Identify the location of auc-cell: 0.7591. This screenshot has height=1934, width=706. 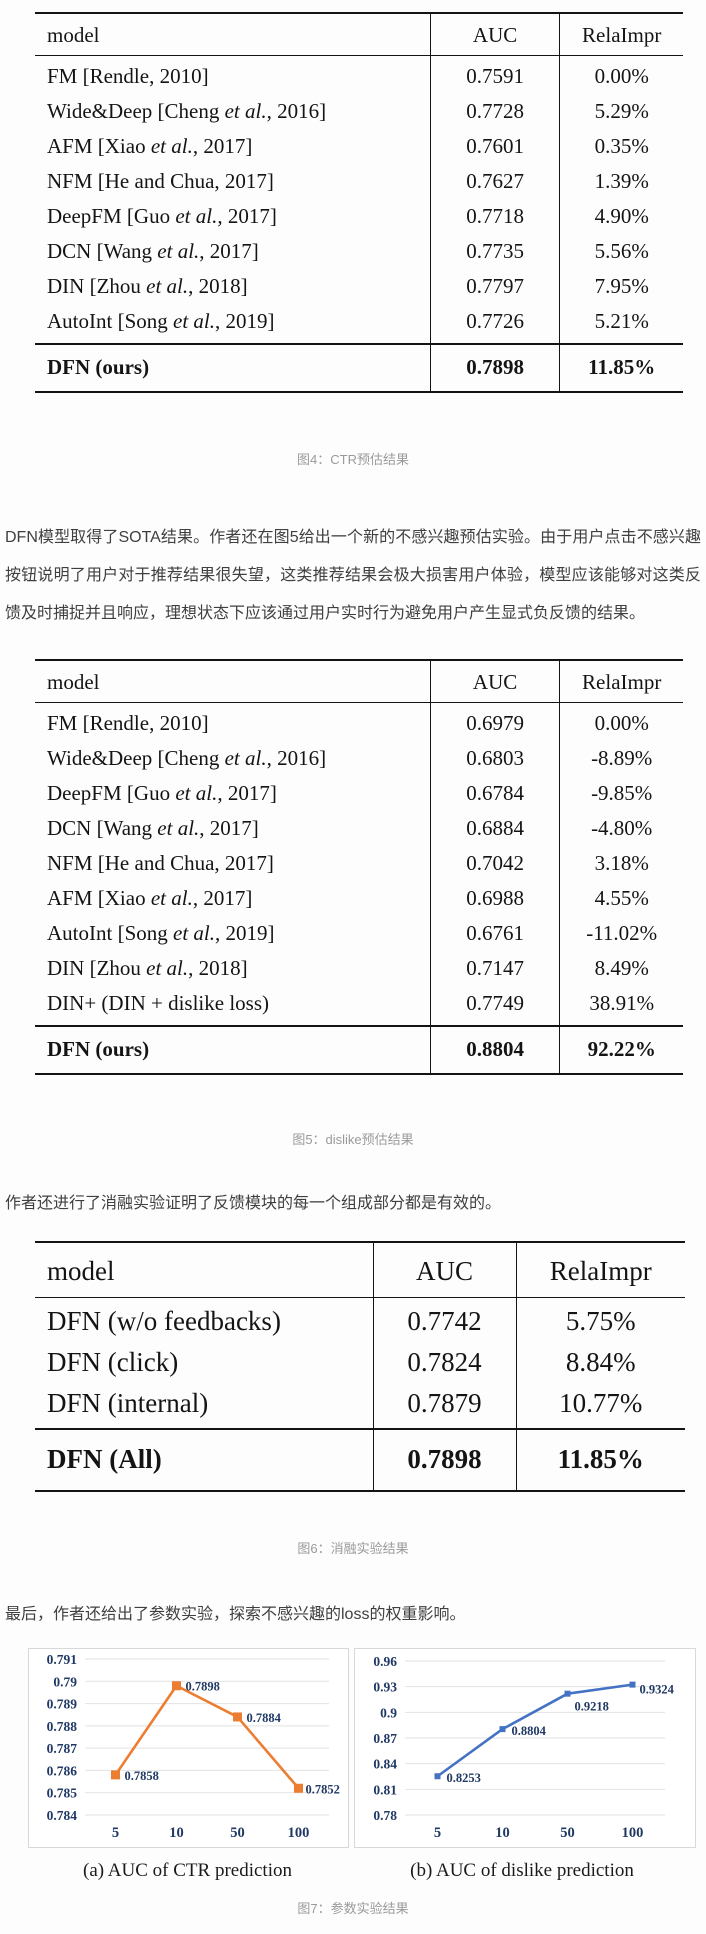
(494, 74).